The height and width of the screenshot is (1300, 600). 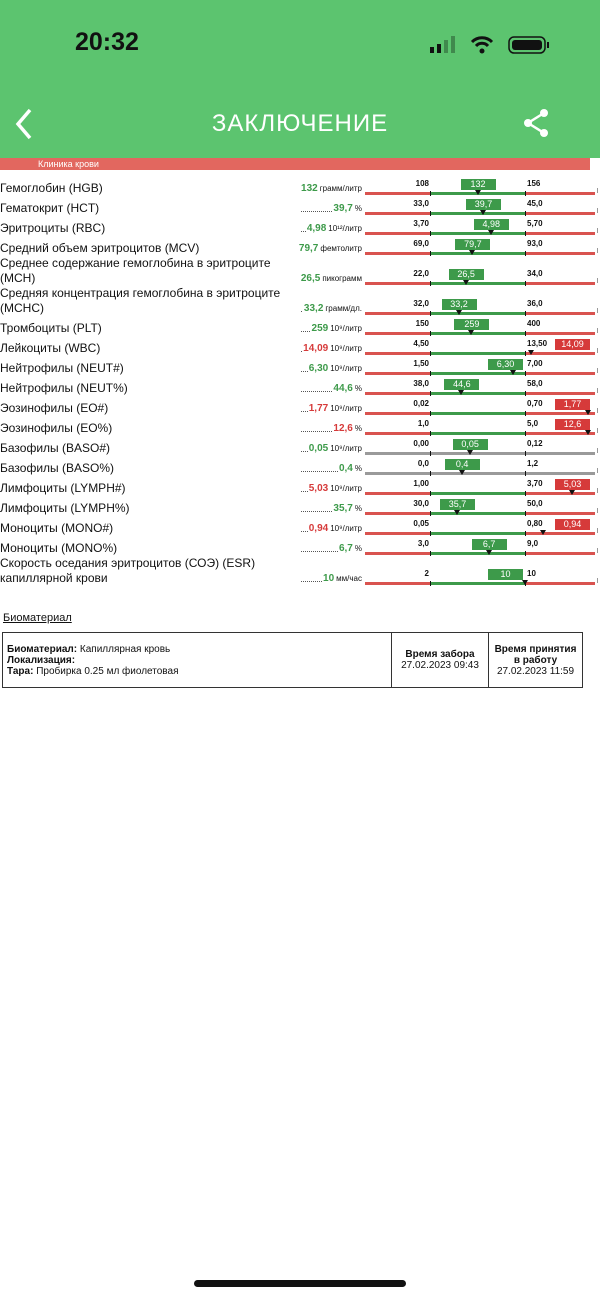 I want to click on name-wrap: Эозинофилы (EO%), so click(x=150, y=428).